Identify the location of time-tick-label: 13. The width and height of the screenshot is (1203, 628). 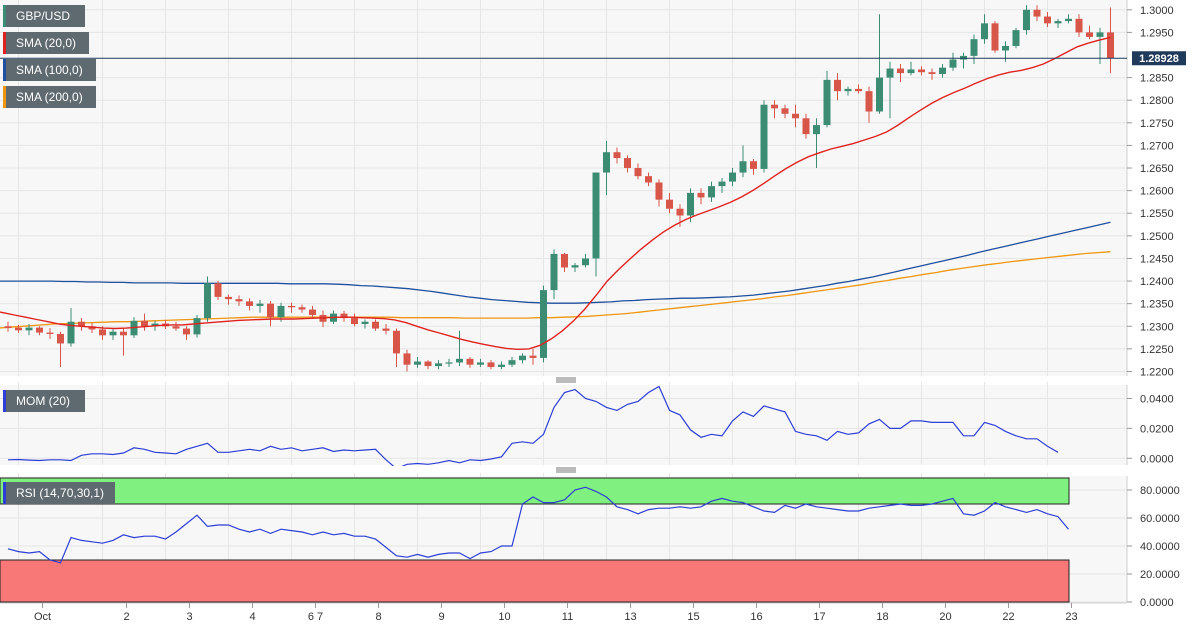
(630, 617).